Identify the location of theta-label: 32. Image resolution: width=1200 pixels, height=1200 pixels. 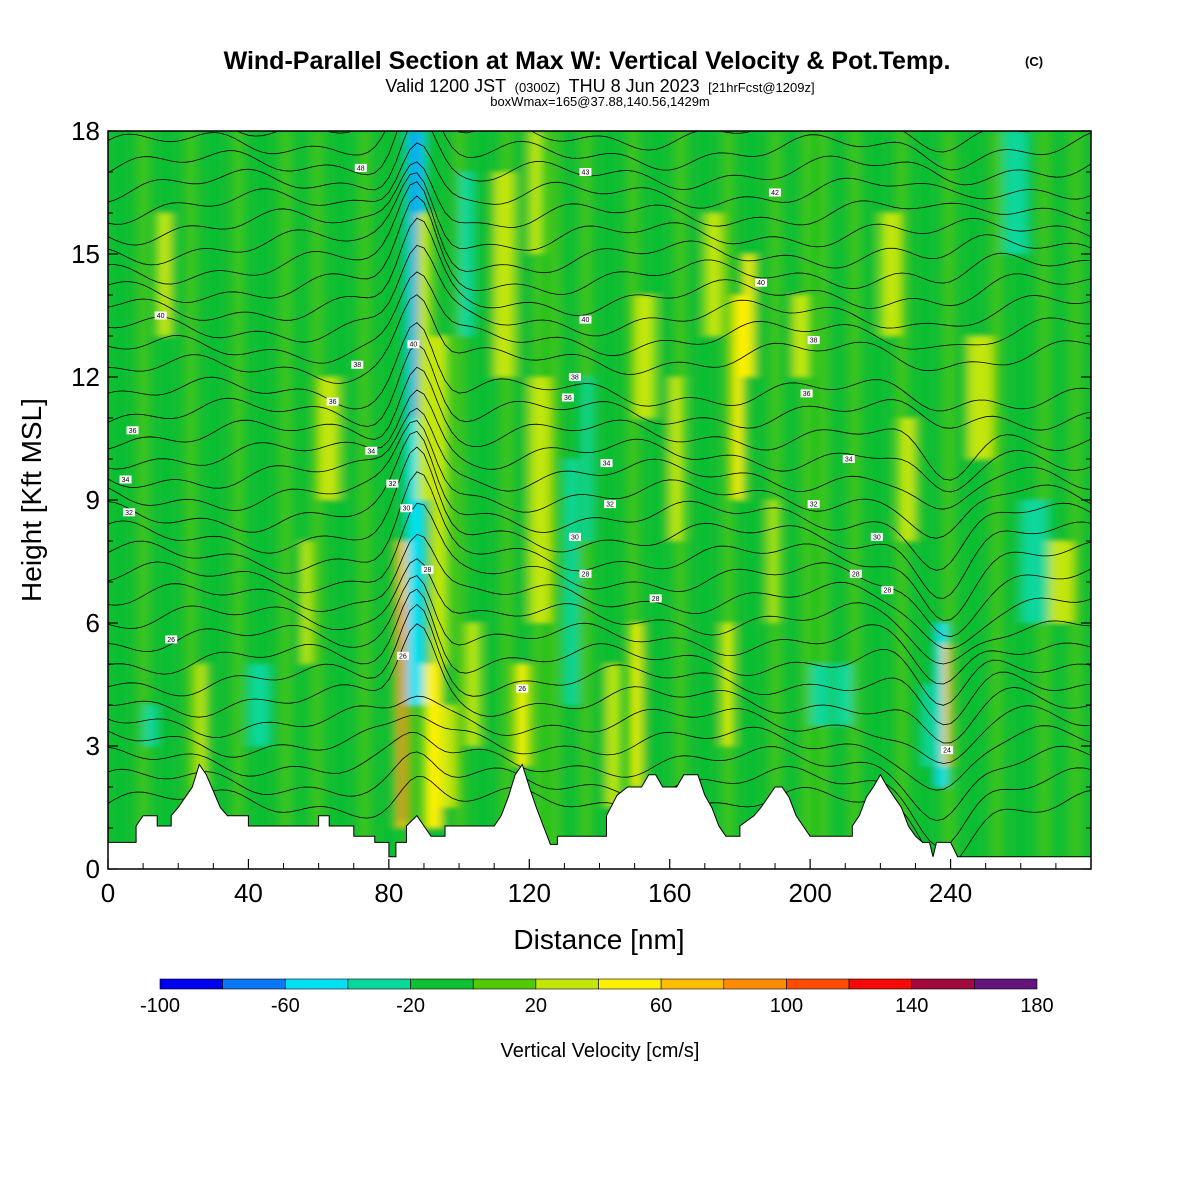
(392, 483).